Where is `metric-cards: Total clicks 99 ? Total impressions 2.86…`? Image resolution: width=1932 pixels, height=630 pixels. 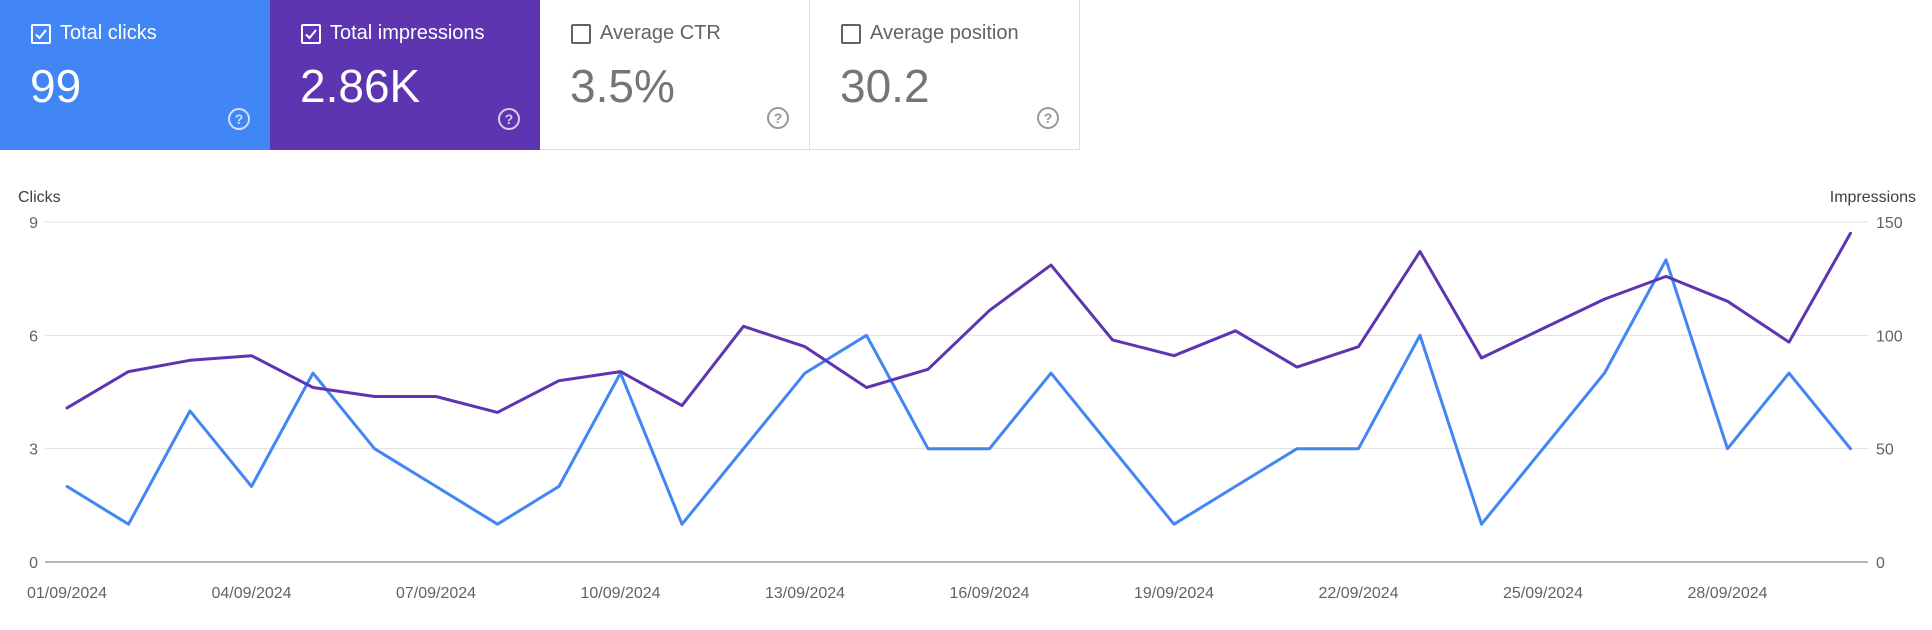 metric-cards: Total clicks 99 ? Total impressions 2.86… is located at coordinates (540, 75).